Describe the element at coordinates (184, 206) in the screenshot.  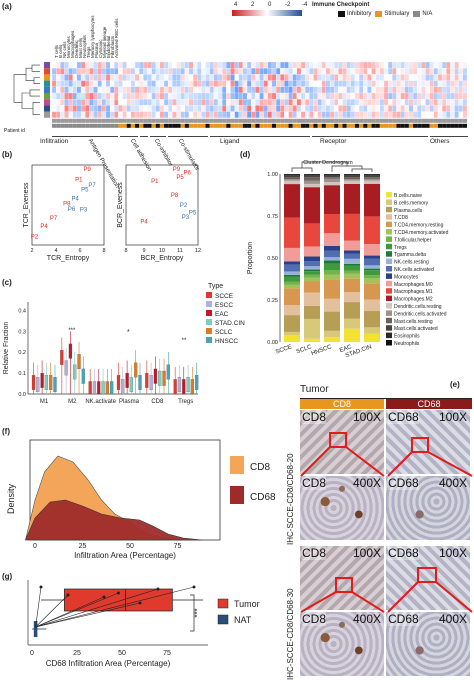
I see `scatter-point-label: P2` at that location.